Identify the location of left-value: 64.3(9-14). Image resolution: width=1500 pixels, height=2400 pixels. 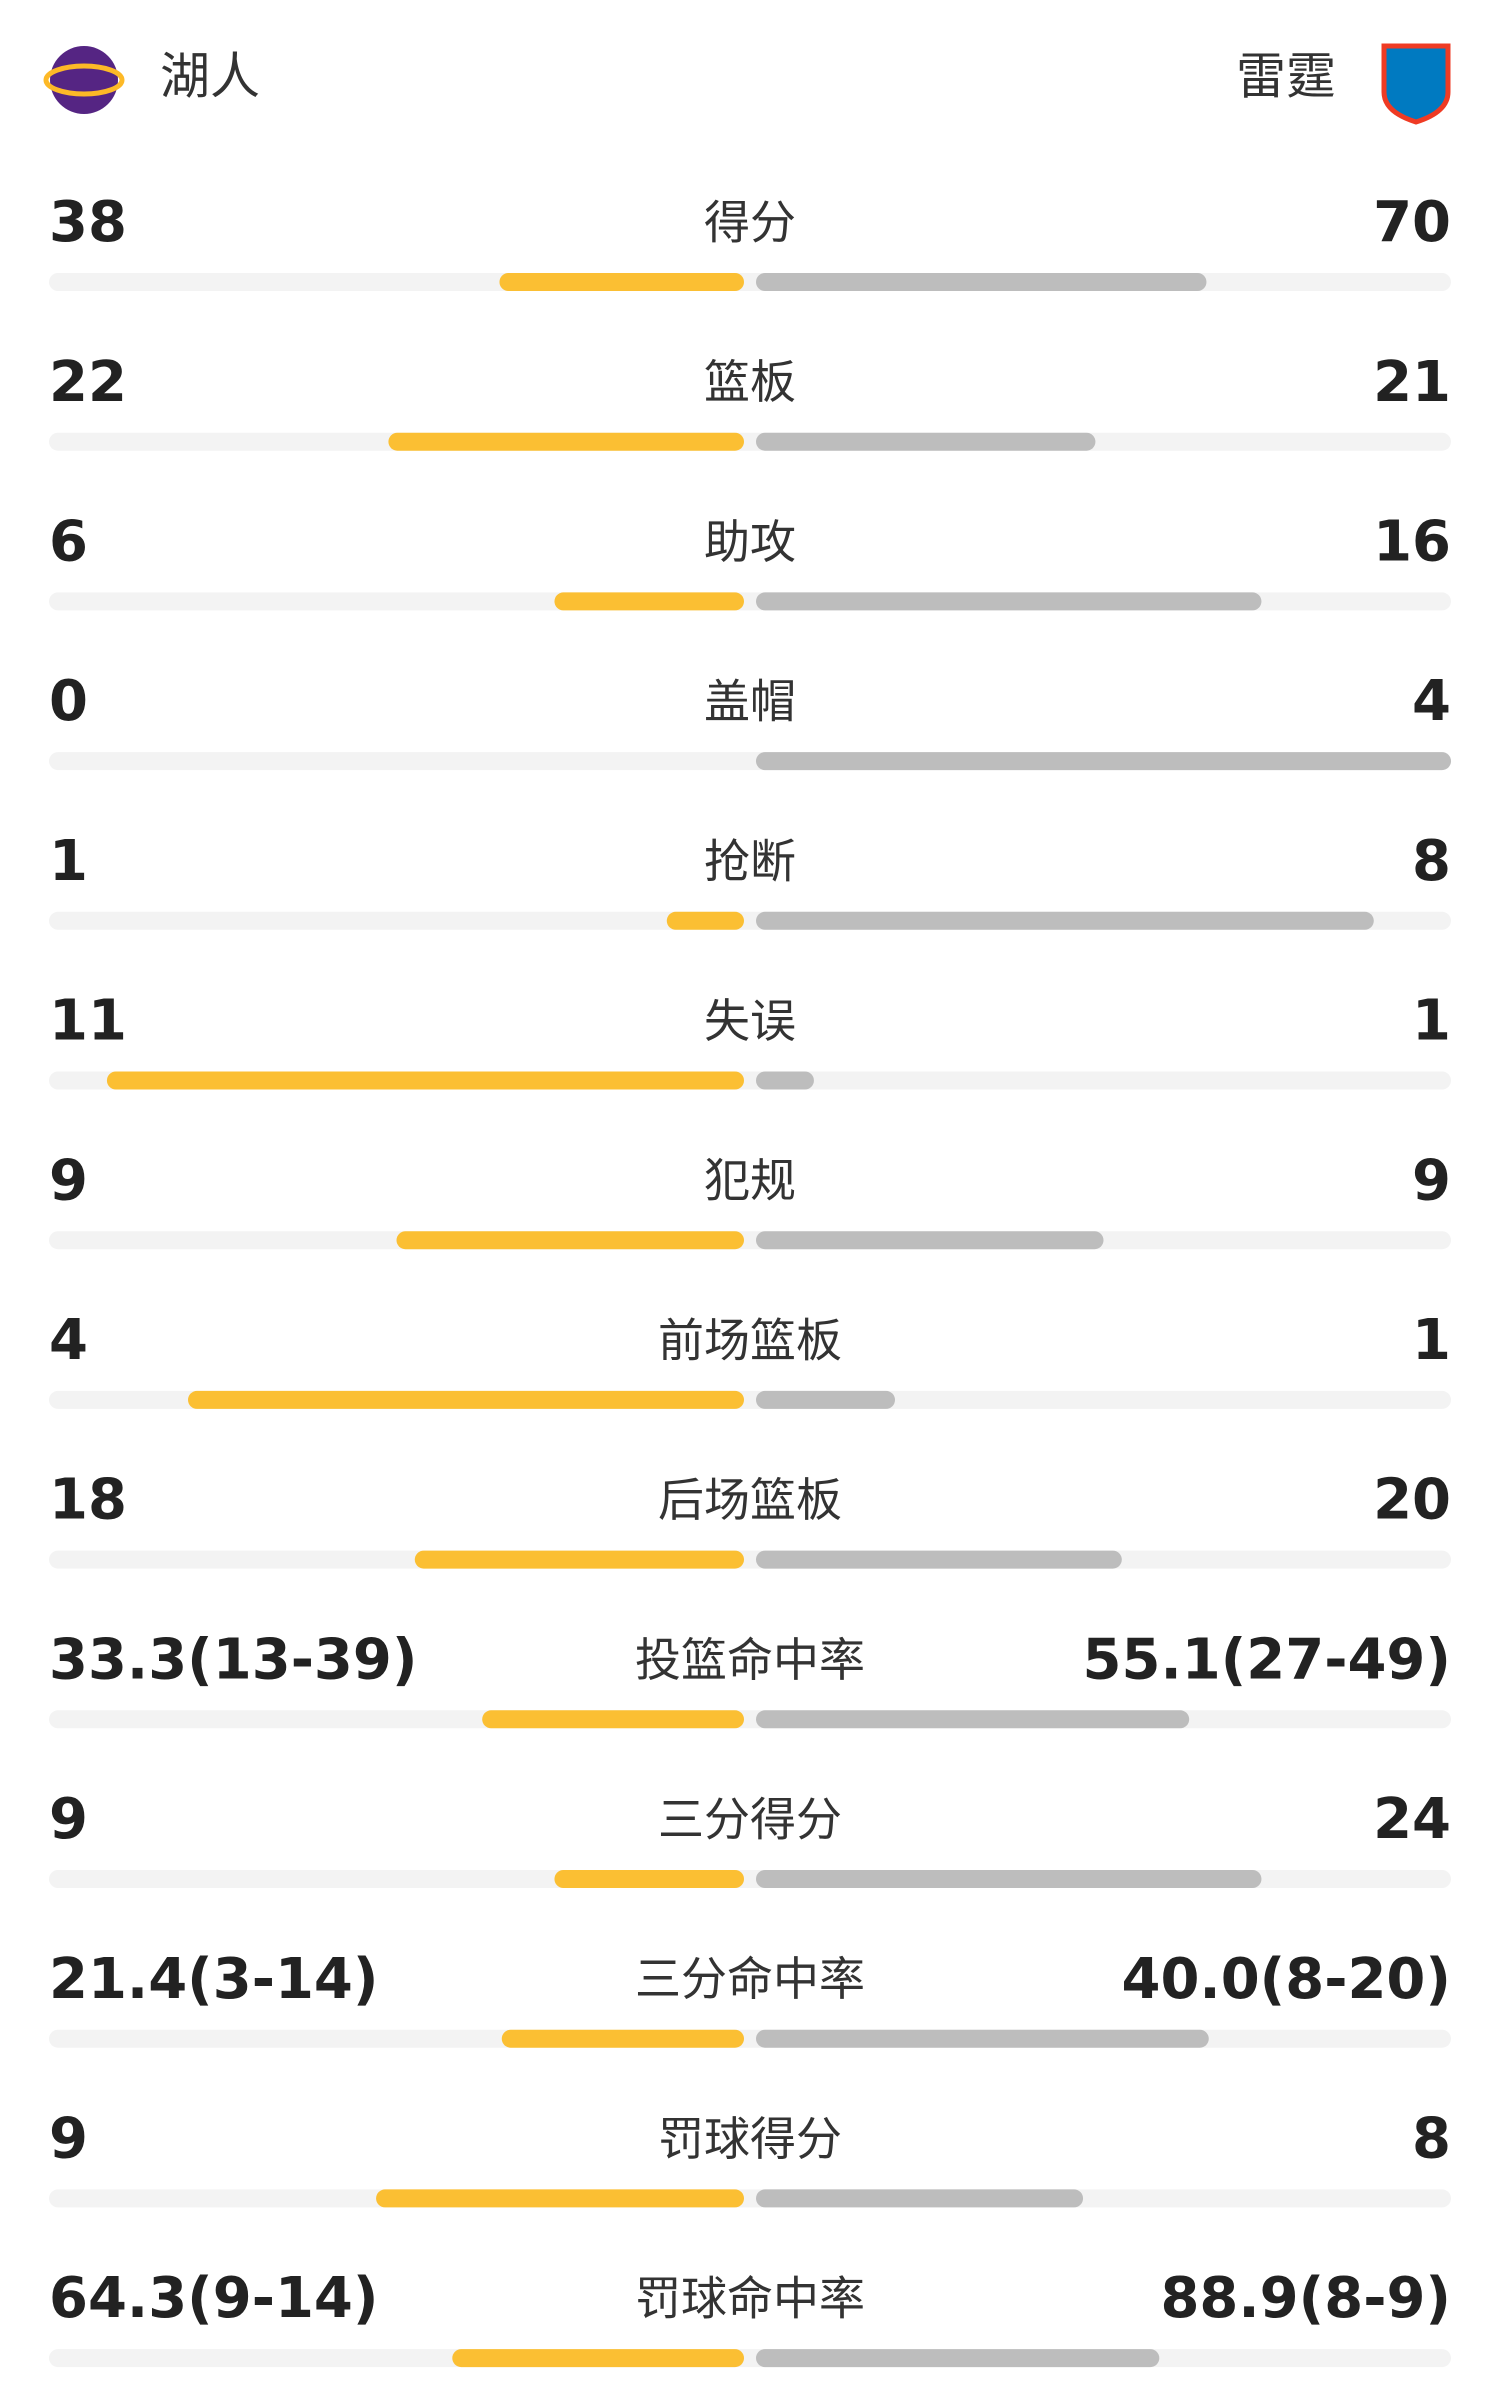
(214, 2298).